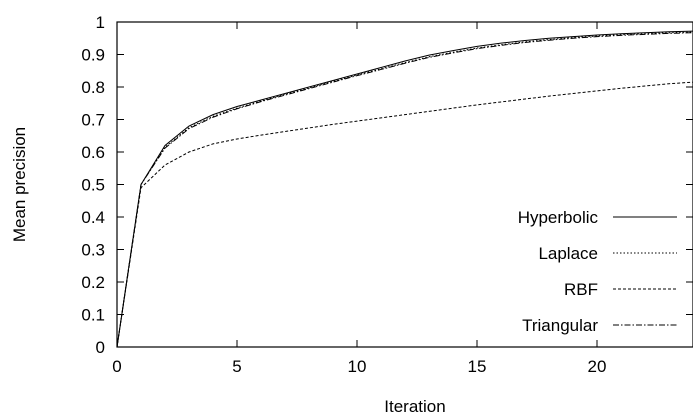  What do you see at coordinates (558, 217) in the screenshot?
I see `legend-label: Hyperbolic` at bounding box center [558, 217].